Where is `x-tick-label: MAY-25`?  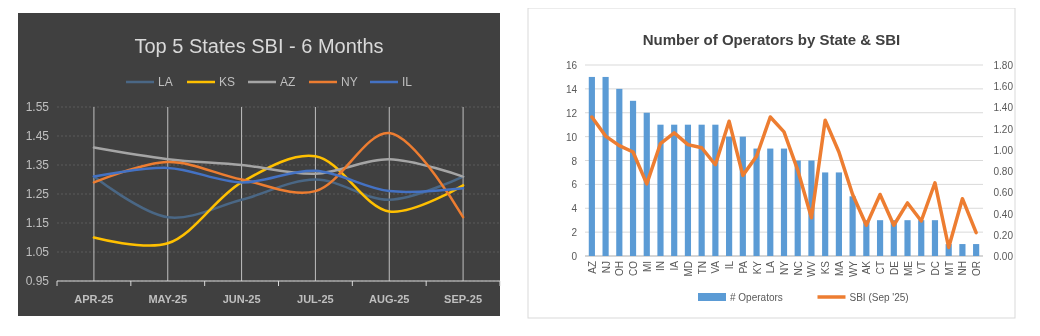
x-tick-label: MAY-25 is located at coordinates (168, 299).